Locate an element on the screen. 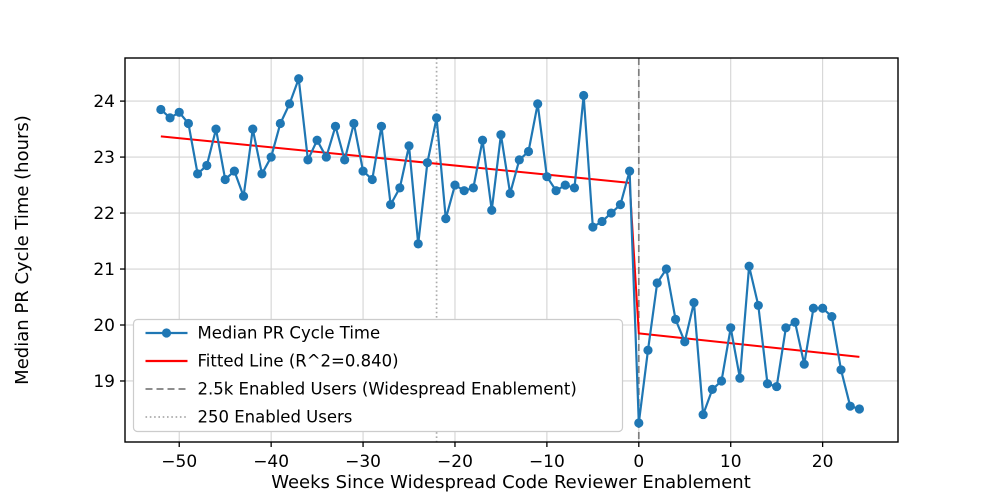  legend-item-label: Median PR Cycle Time is located at coordinates (289, 333).